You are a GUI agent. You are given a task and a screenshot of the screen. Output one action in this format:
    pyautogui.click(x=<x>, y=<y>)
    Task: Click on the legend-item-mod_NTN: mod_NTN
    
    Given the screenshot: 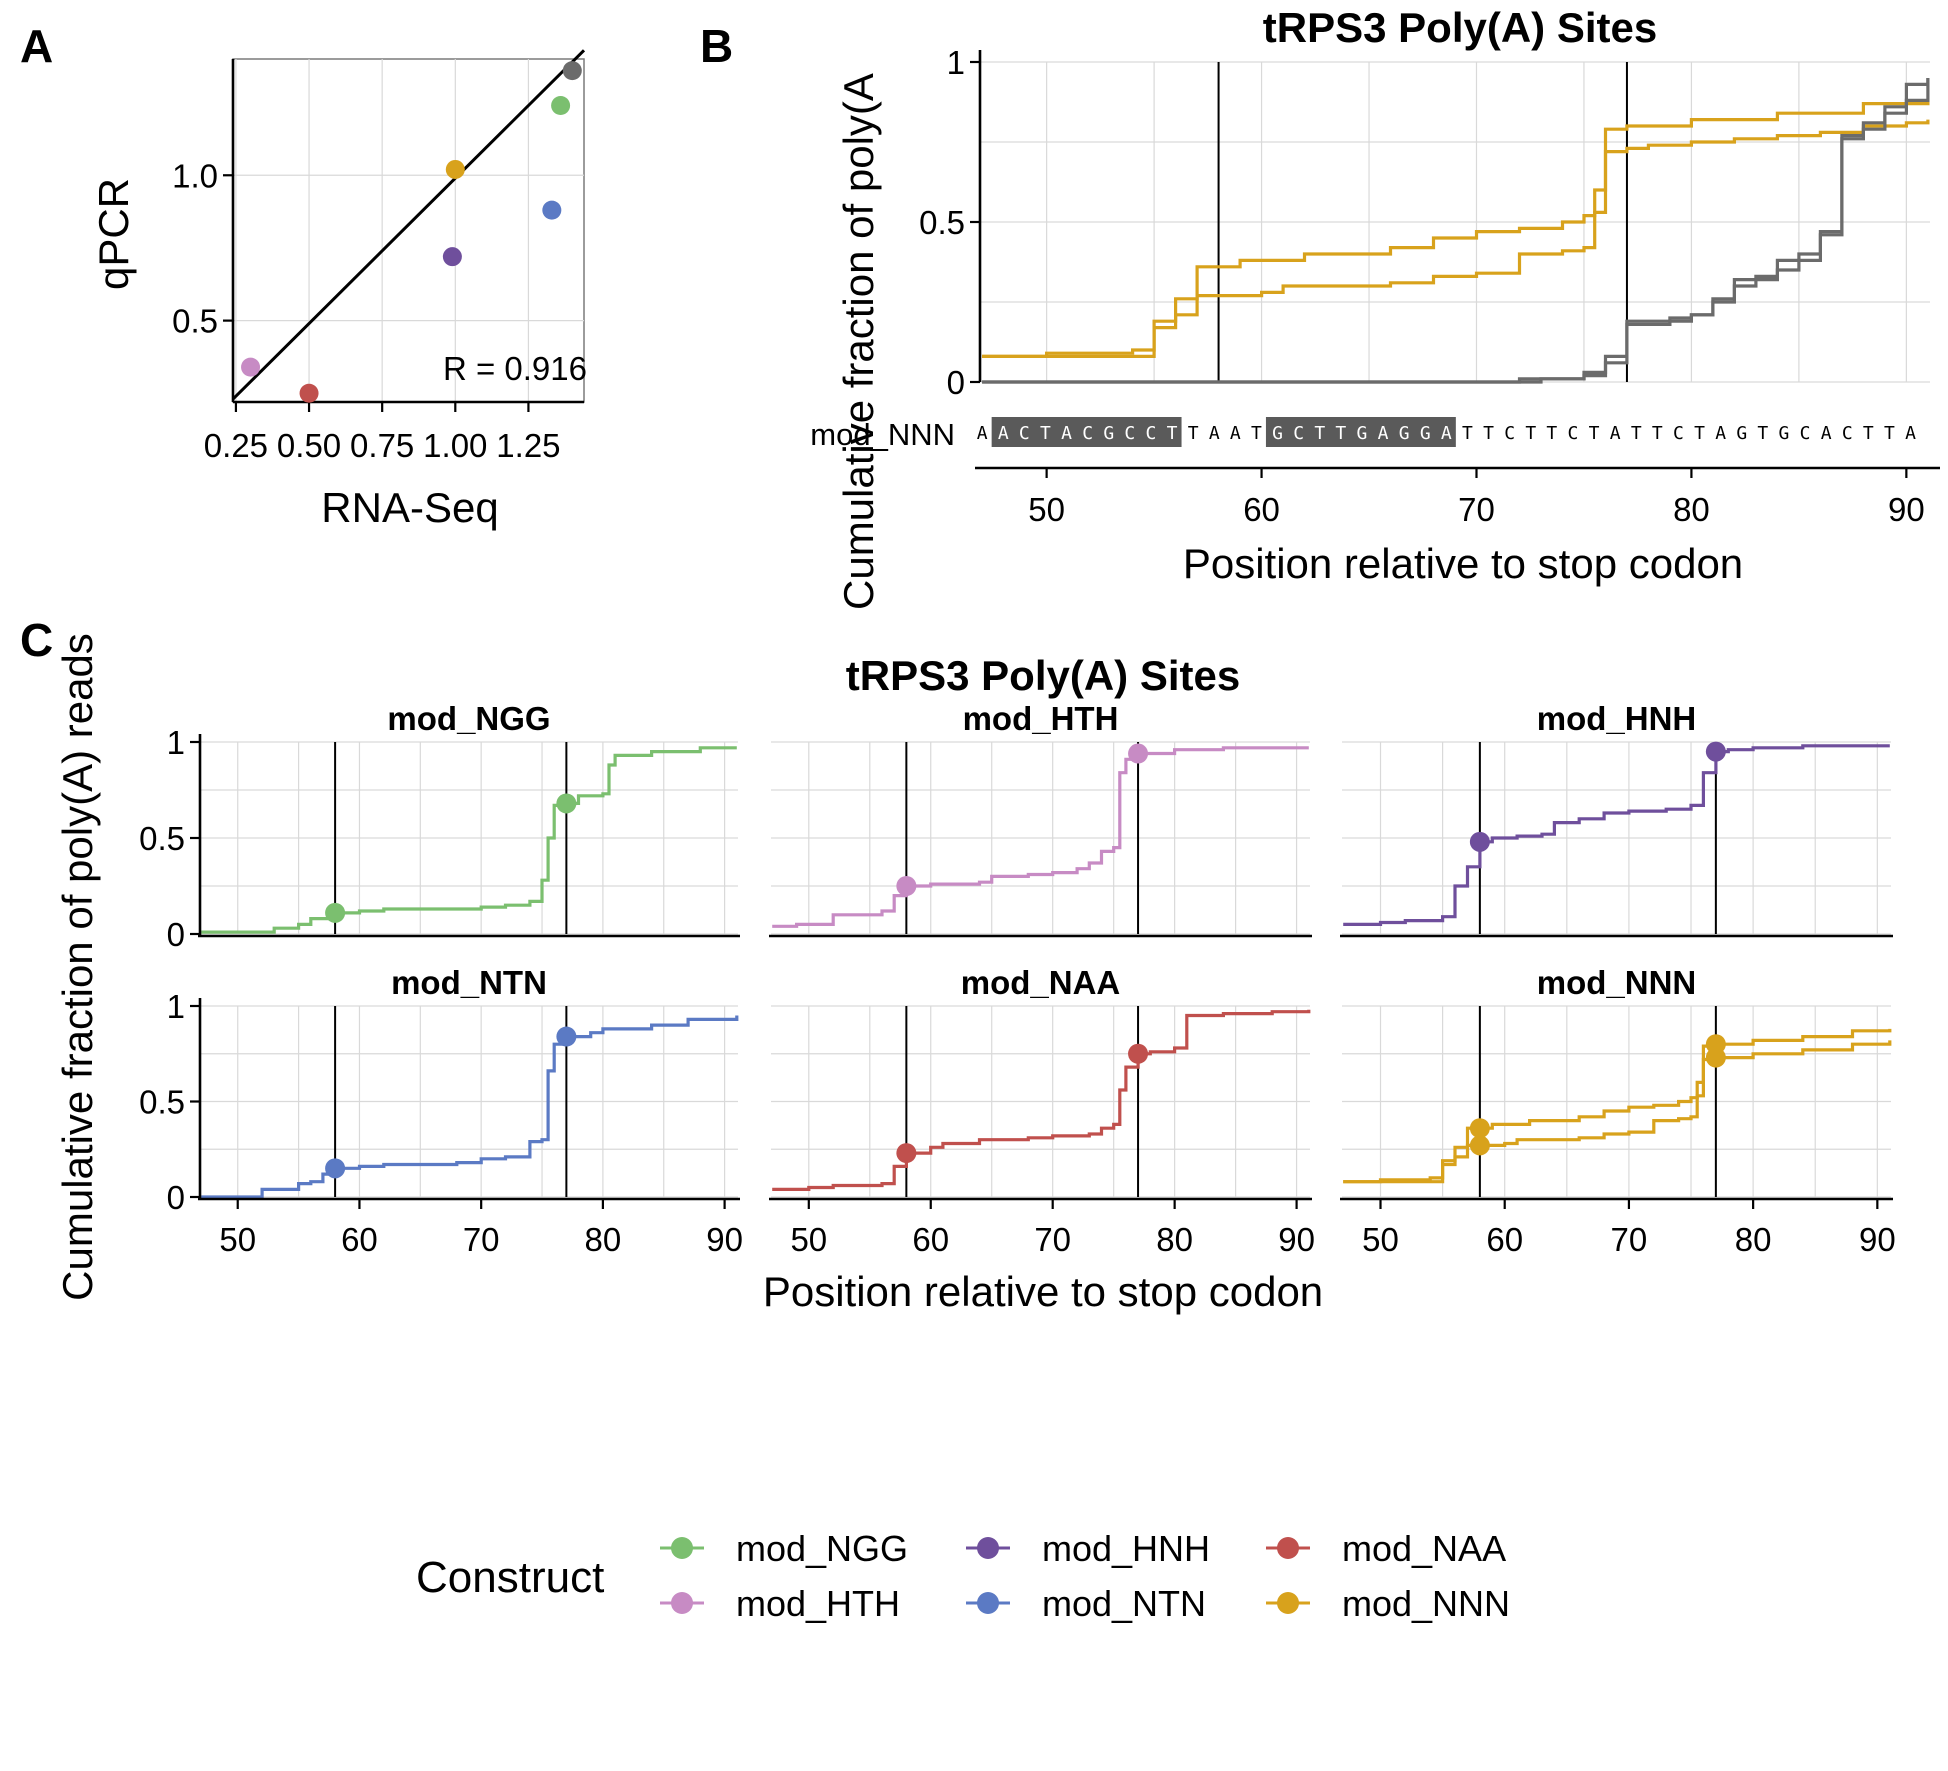 What is the action you would take?
    pyautogui.click(x=1086, y=1603)
    